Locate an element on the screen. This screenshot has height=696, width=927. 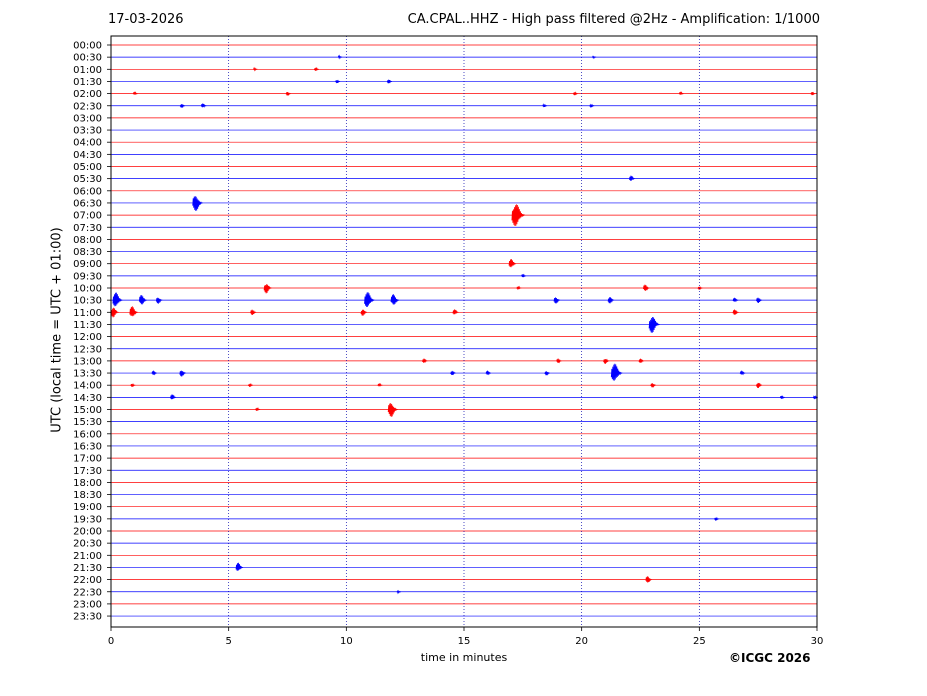
y-tick-label: 14:30 is located at coordinates (87, 398).